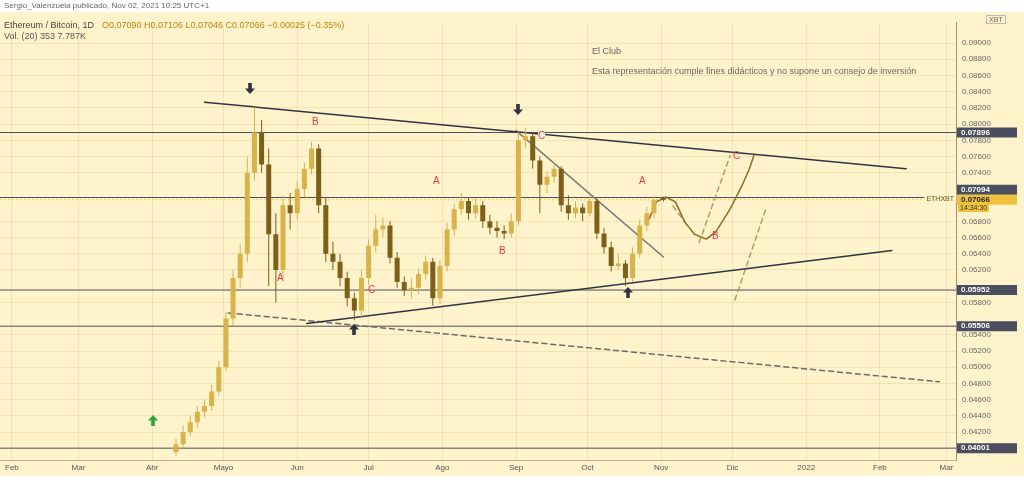 This screenshot has width=1024, height=488. What do you see at coordinates (754, 71) in the screenshot?
I see `annotation: Esta representación cumple fines didácticos y no supone un consejo de inversión` at bounding box center [754, 71].